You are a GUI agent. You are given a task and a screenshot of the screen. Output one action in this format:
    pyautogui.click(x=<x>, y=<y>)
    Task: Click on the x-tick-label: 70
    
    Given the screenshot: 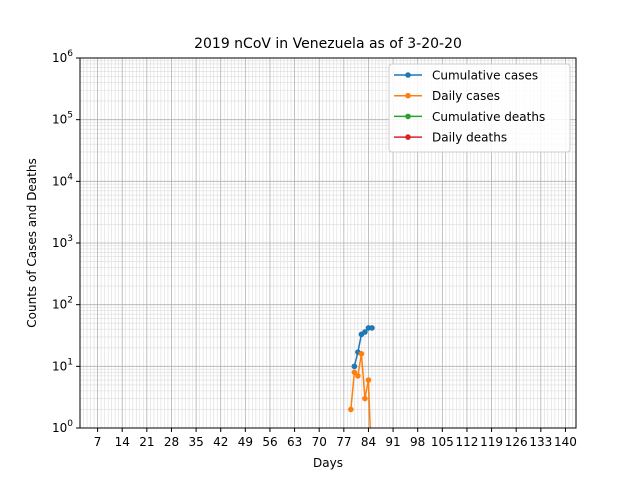 What is the action you would take?
    pyautogui.click(x=319, y=442)
    